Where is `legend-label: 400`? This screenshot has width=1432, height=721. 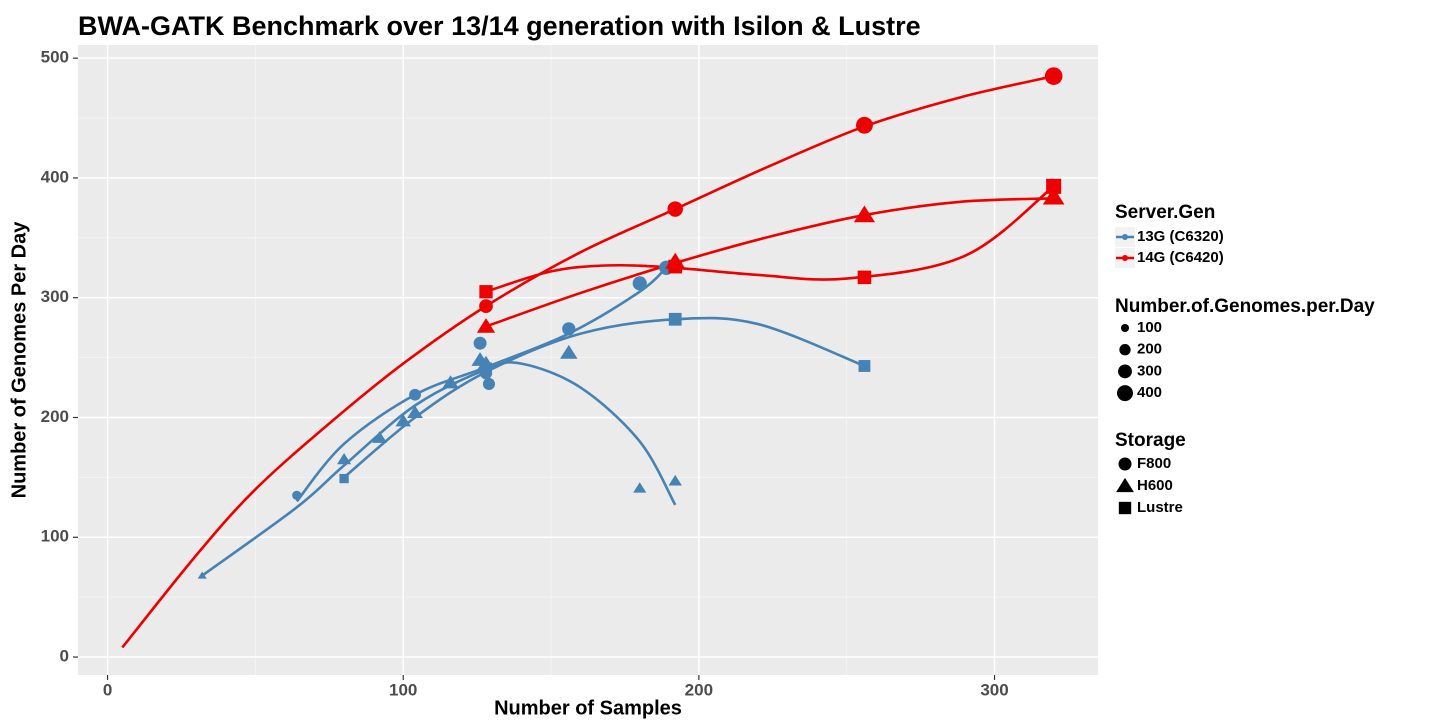 legend-label: 400 is located at coordinates (1149, 392).